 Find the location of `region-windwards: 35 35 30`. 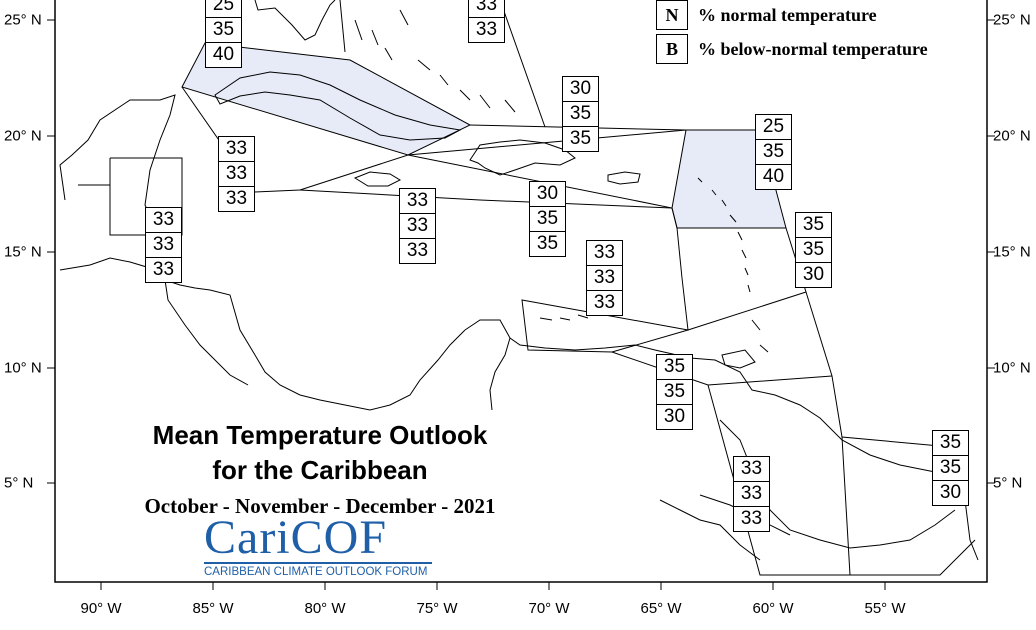

region-windwards: 35 35 30 is located at coordinates (813, 250).